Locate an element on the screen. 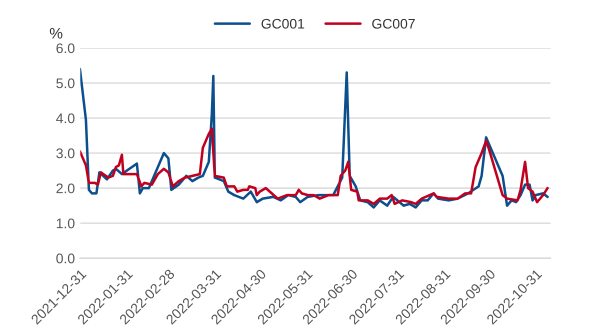 The width and height of the screenshot is (592, 331). y-tick-label: 3.0 is located at coordinates (65, 153).